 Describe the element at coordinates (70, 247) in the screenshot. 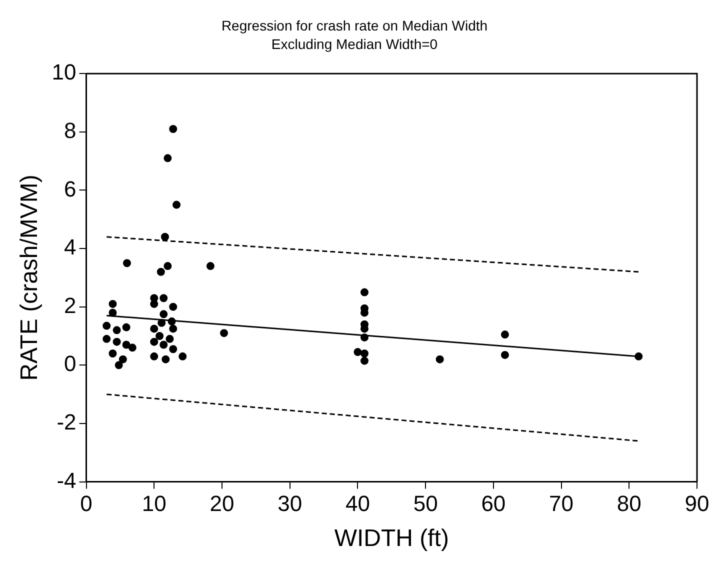

I see `y-tick-label: 4` at that location.